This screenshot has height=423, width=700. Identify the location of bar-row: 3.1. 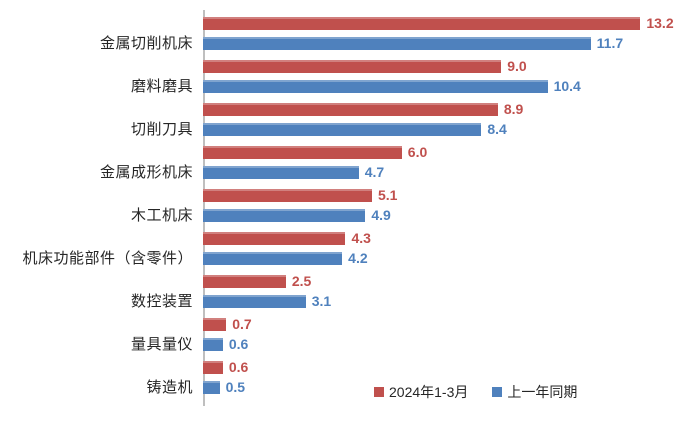
(451, 301).